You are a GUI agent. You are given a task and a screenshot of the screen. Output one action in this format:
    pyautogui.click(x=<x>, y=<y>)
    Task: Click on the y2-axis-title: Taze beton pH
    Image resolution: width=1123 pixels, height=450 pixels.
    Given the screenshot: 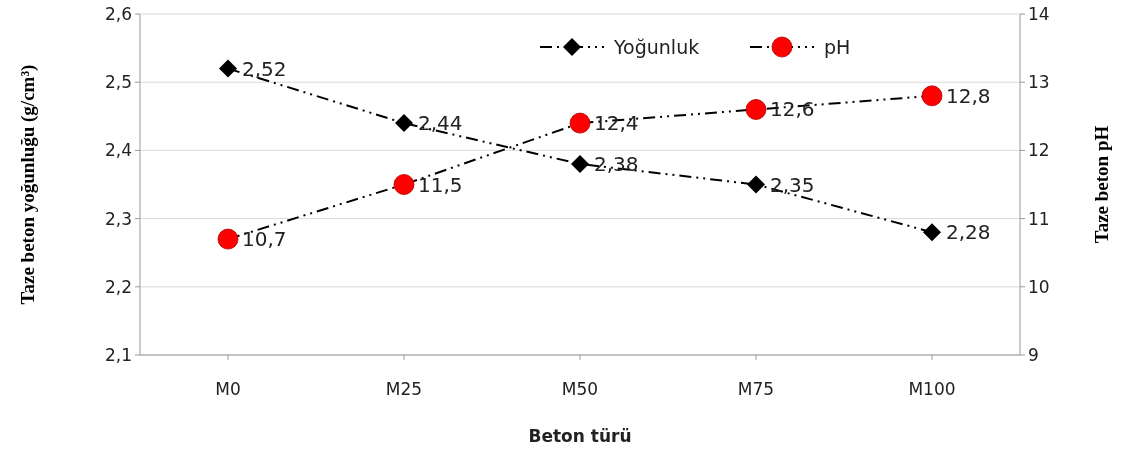 What is the action you would take?
    pyautogui.click(x=1101, y=184)
    